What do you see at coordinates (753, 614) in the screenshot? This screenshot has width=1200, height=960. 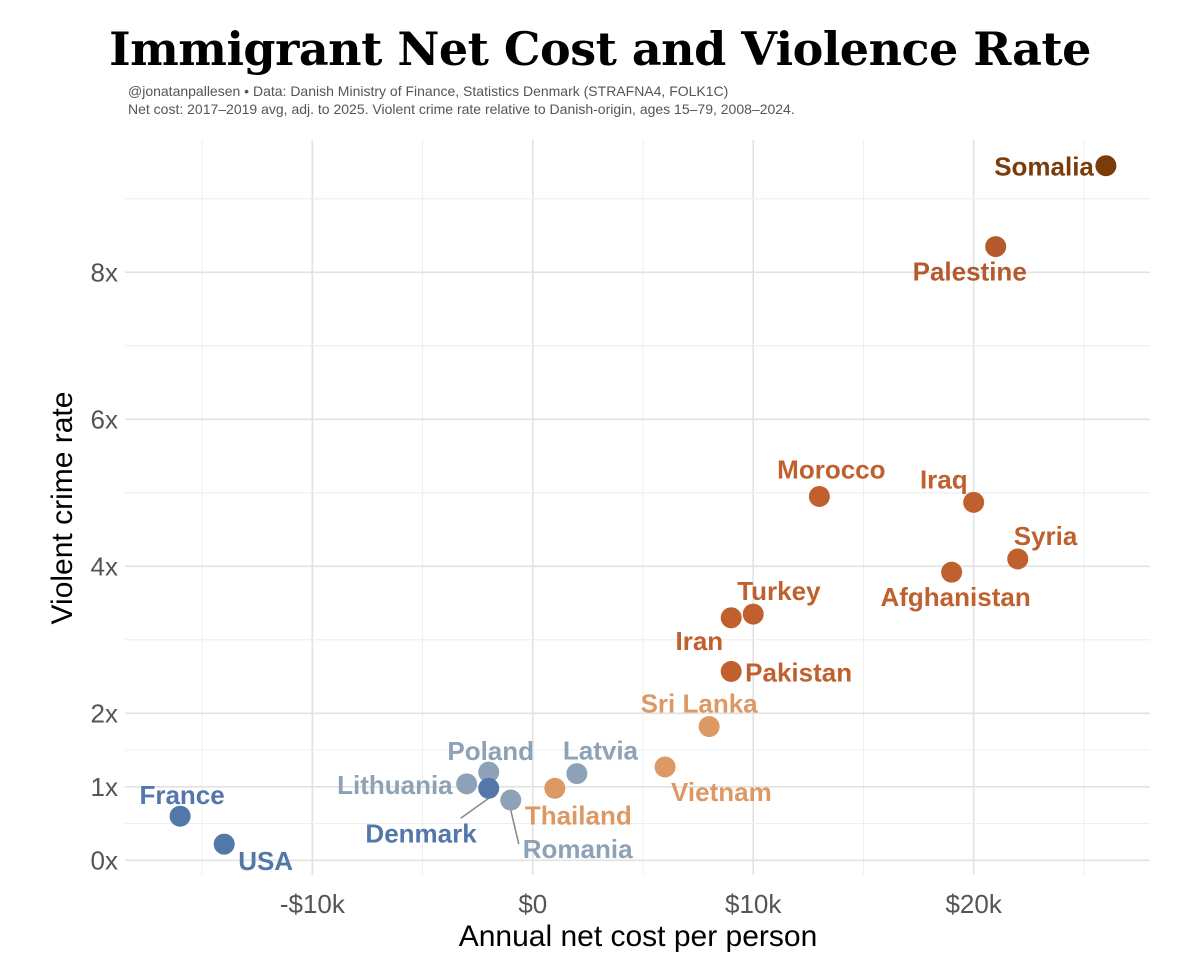 I see `point-turkey` at bounding box center [753, 614].